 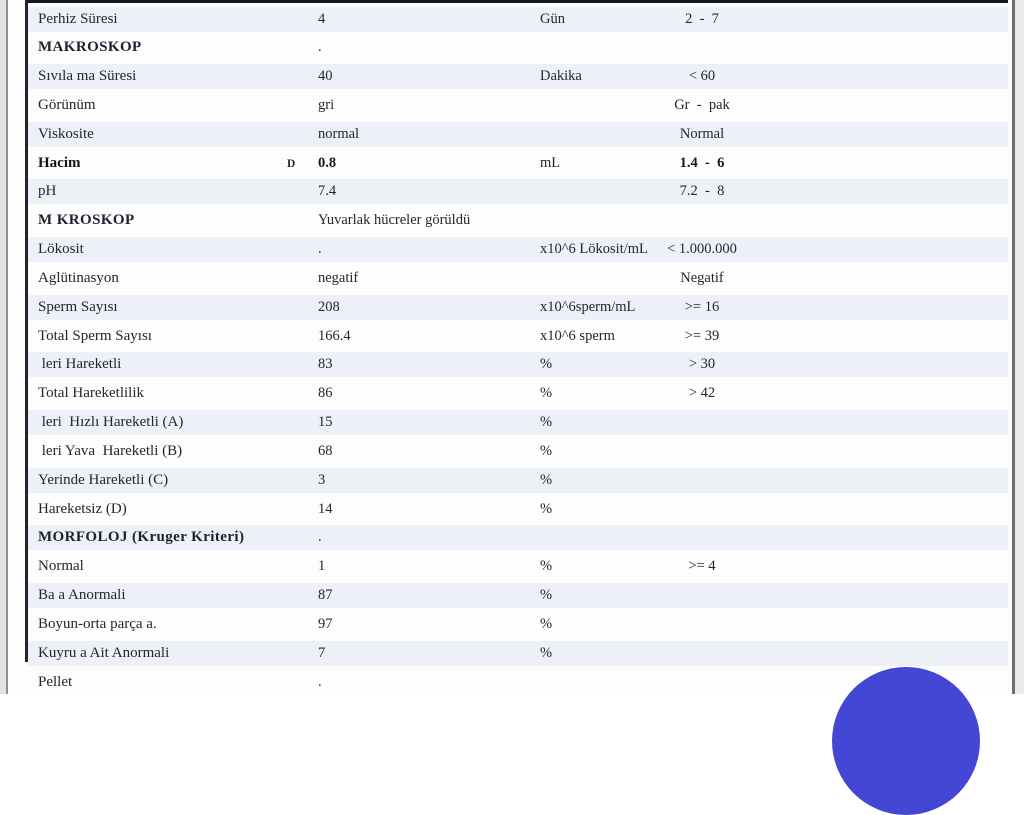 I want to click on result-flag: D, so click(x=291, y=163).